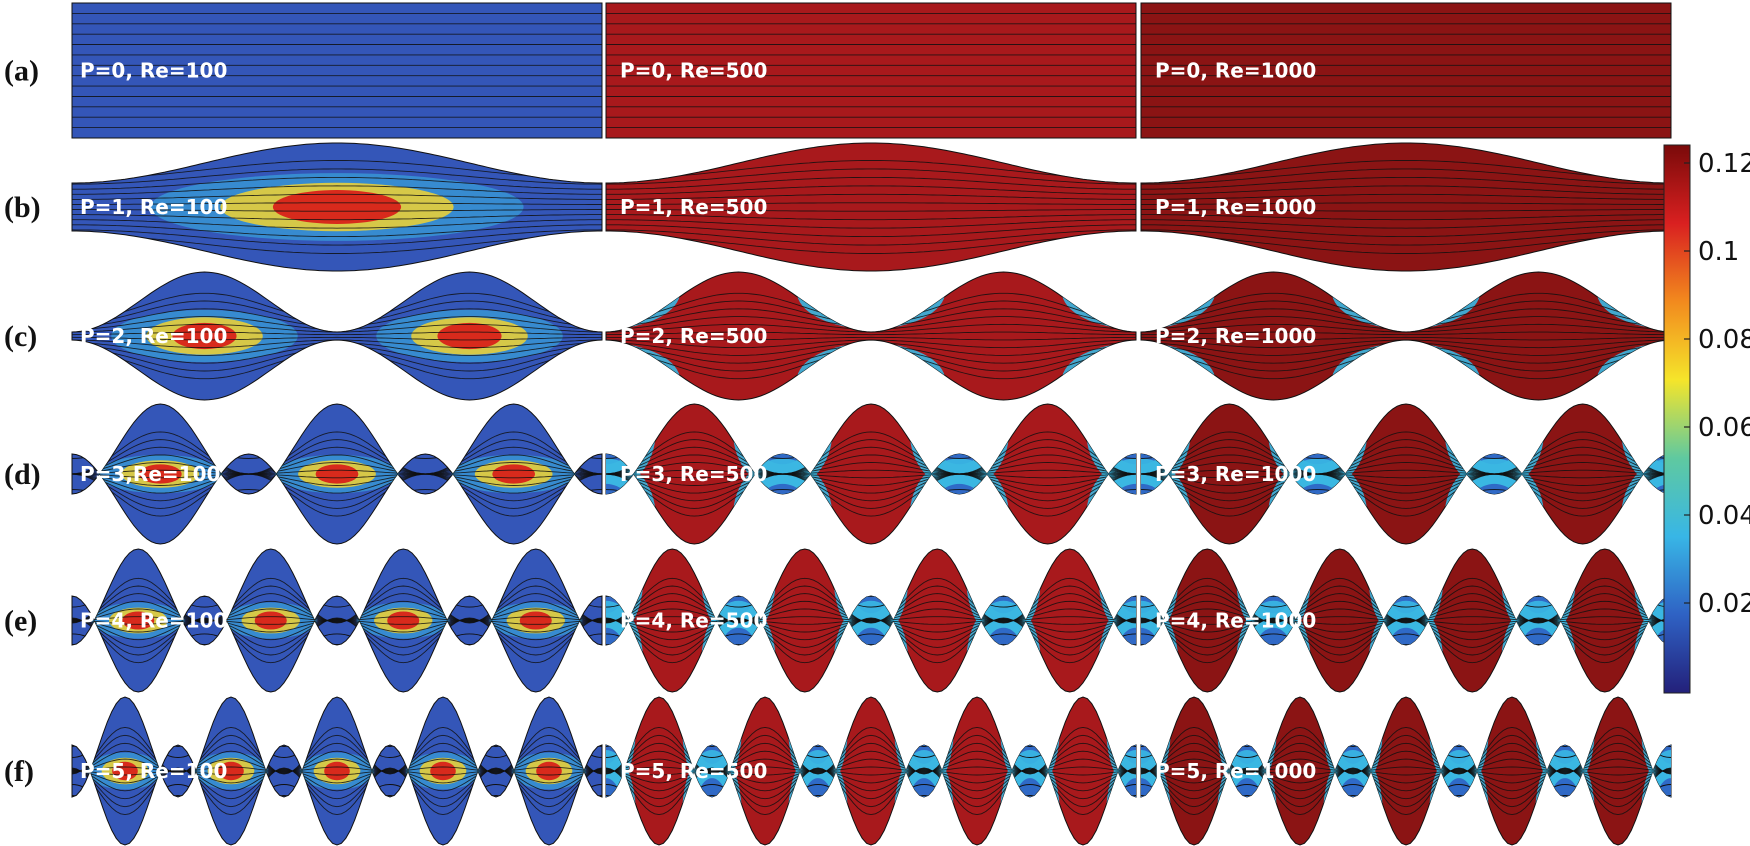 The image size is (1750, 846). Describe the element at coordinates (21, 71) in the screenshot. I see `row-label: (a)` at that location.